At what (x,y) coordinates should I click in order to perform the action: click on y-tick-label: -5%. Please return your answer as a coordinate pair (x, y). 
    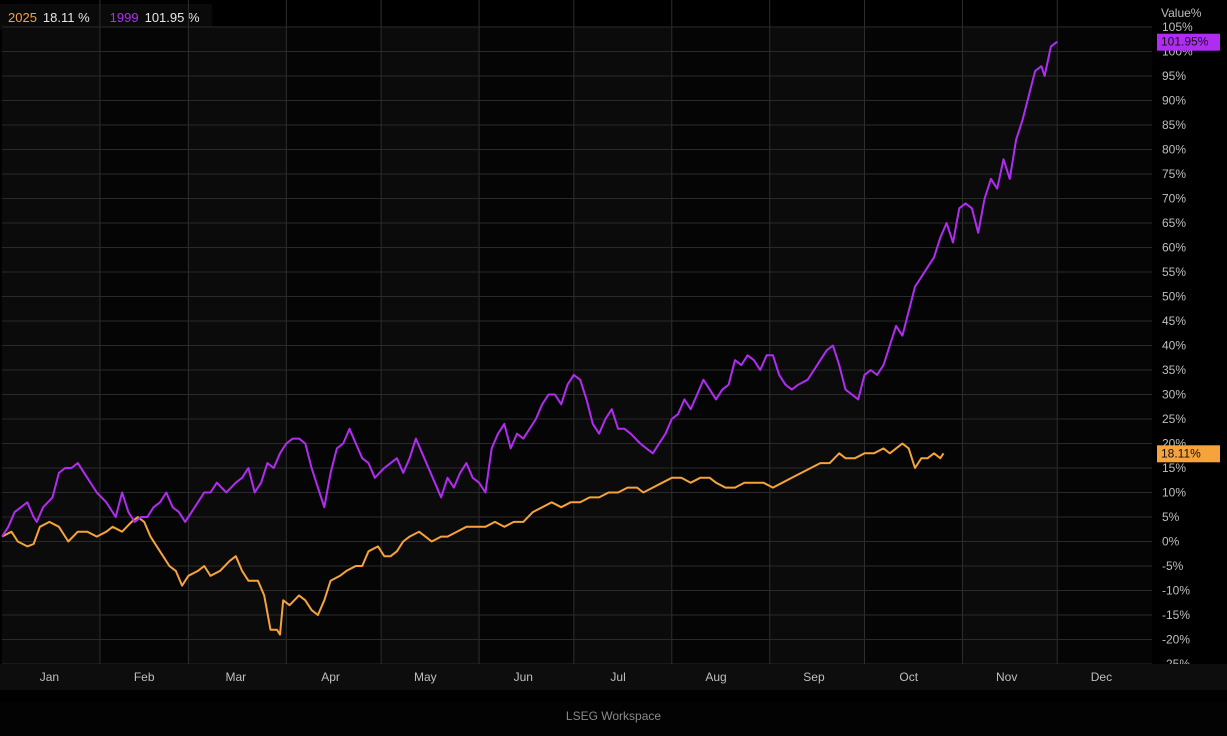
    Looking at the image, I should click on (1173, 566).